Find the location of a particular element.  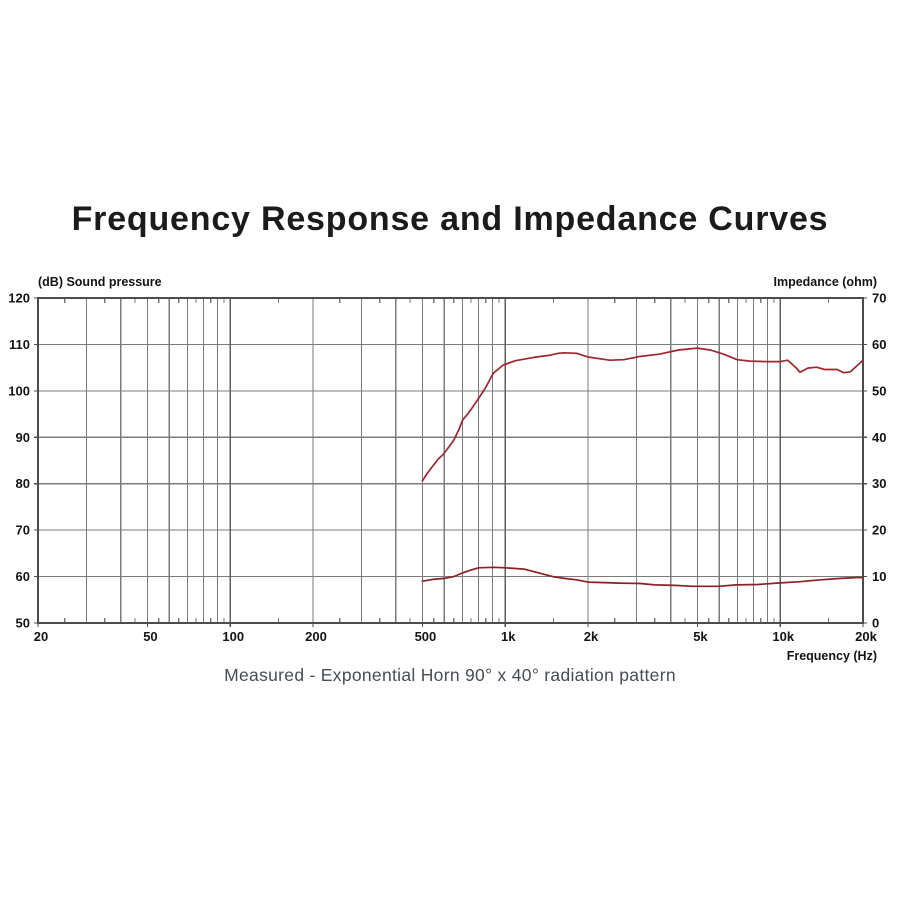

axis-text: Impedance (ohm) is located at coordinates (826, 282).